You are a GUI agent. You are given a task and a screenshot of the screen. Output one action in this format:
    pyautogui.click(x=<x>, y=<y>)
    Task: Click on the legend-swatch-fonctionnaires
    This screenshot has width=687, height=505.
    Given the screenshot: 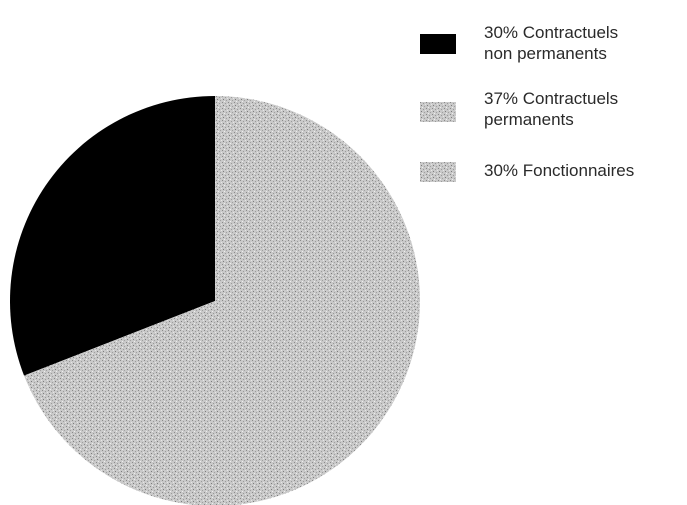 What is the action you would take?
    pyautogui.click(x=438, y=172)
    